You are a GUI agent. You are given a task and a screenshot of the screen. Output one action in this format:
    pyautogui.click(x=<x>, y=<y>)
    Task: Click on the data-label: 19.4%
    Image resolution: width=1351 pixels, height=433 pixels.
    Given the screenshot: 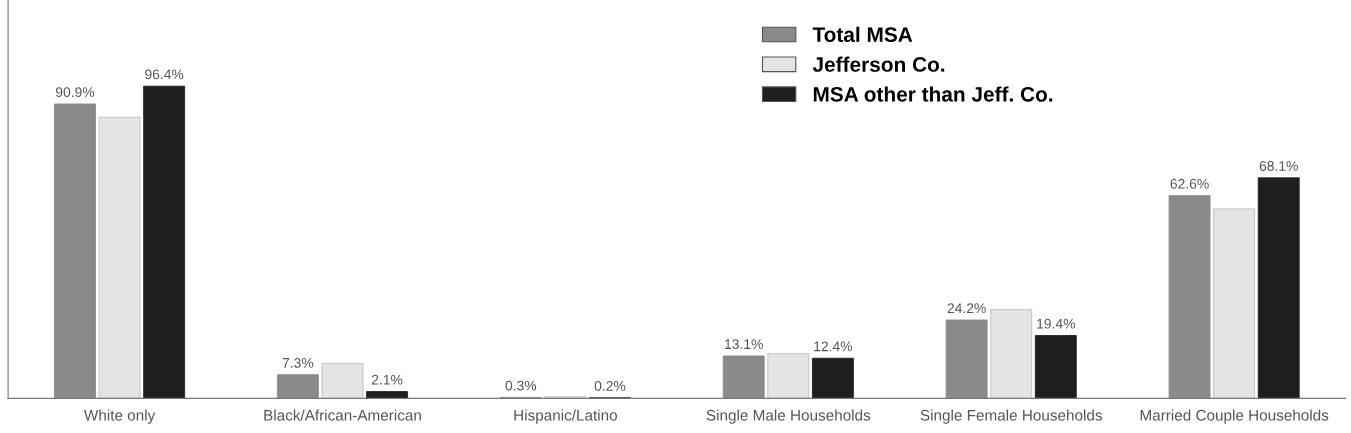 What is the action you would take?
    pyautogui.click(x=1056, y=323)
    